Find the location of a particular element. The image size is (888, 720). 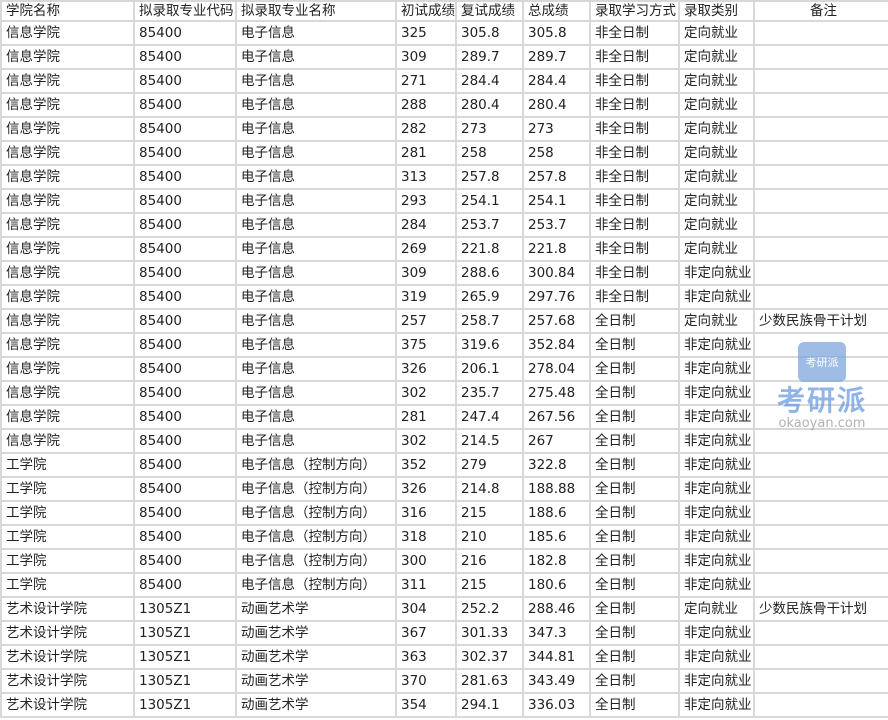

cell-retest-score: 214.8 is located at coordinates (489, 489).